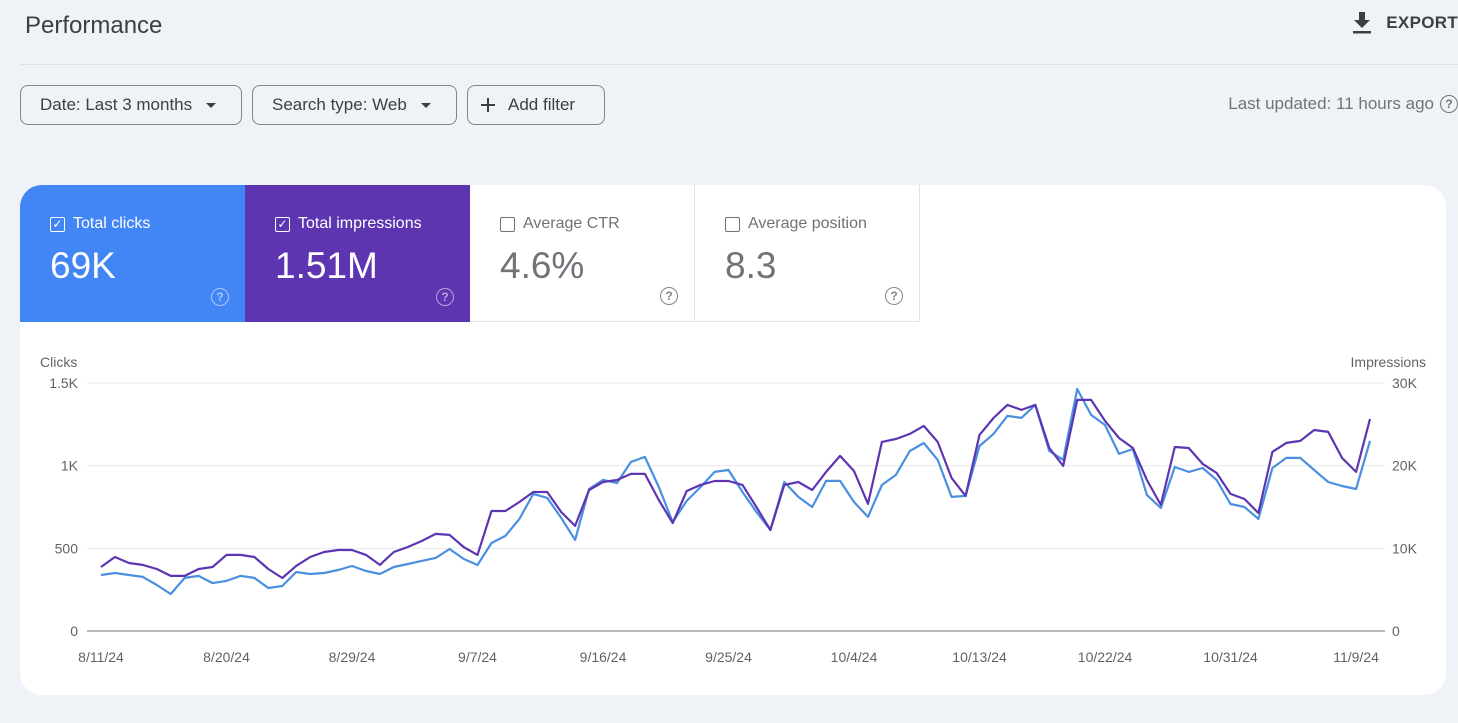 The image size is (1458, 723). What do you see at coordinates (739, 64) in the screenshot?
I see `divider` at bounding box center [739, 64].